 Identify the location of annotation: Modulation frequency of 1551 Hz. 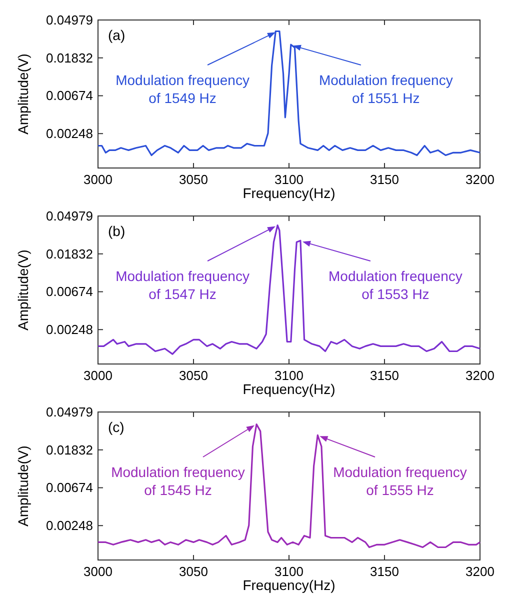
(385, 89).